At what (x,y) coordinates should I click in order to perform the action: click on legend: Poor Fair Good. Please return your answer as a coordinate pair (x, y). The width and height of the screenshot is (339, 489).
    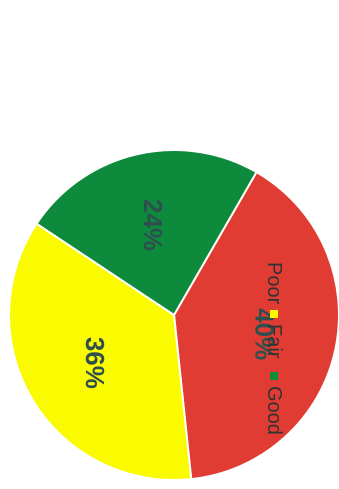
    Looking at the image, I should click on (274, 341).